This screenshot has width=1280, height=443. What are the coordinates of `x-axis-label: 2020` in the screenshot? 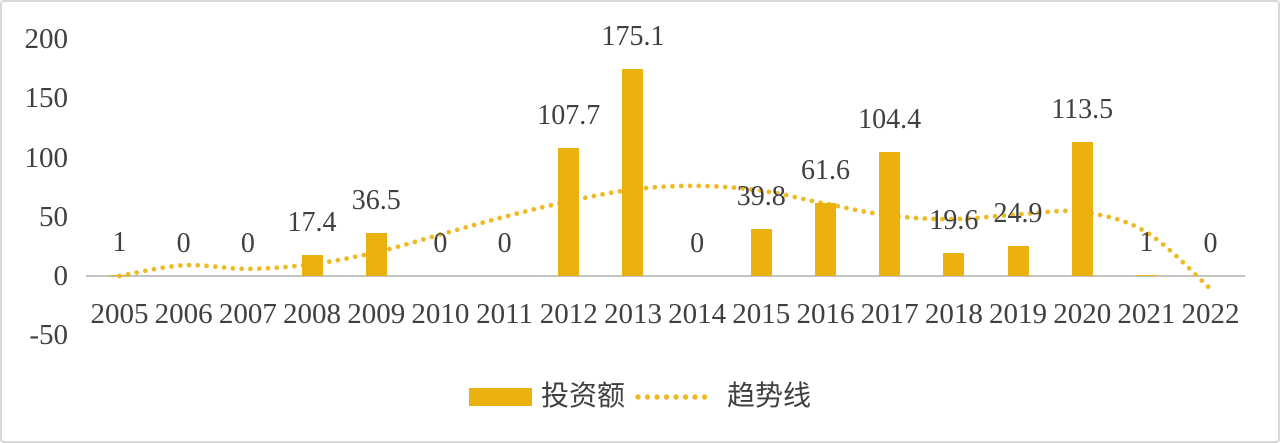 It's located at (1082, 314).